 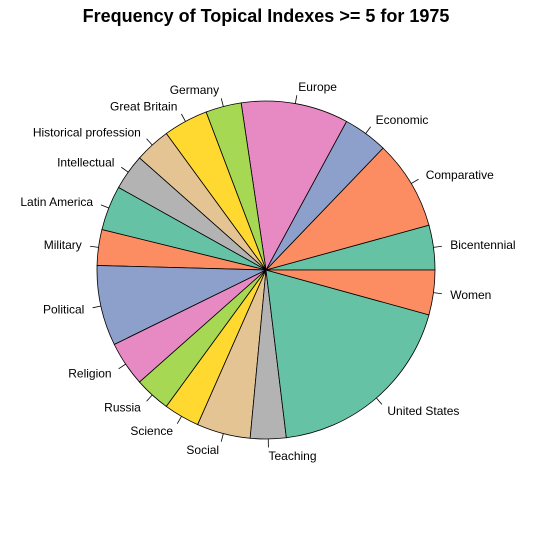 I want to click on slice-label-bicentennial: Bicentennial, so click(x=482, y=245).